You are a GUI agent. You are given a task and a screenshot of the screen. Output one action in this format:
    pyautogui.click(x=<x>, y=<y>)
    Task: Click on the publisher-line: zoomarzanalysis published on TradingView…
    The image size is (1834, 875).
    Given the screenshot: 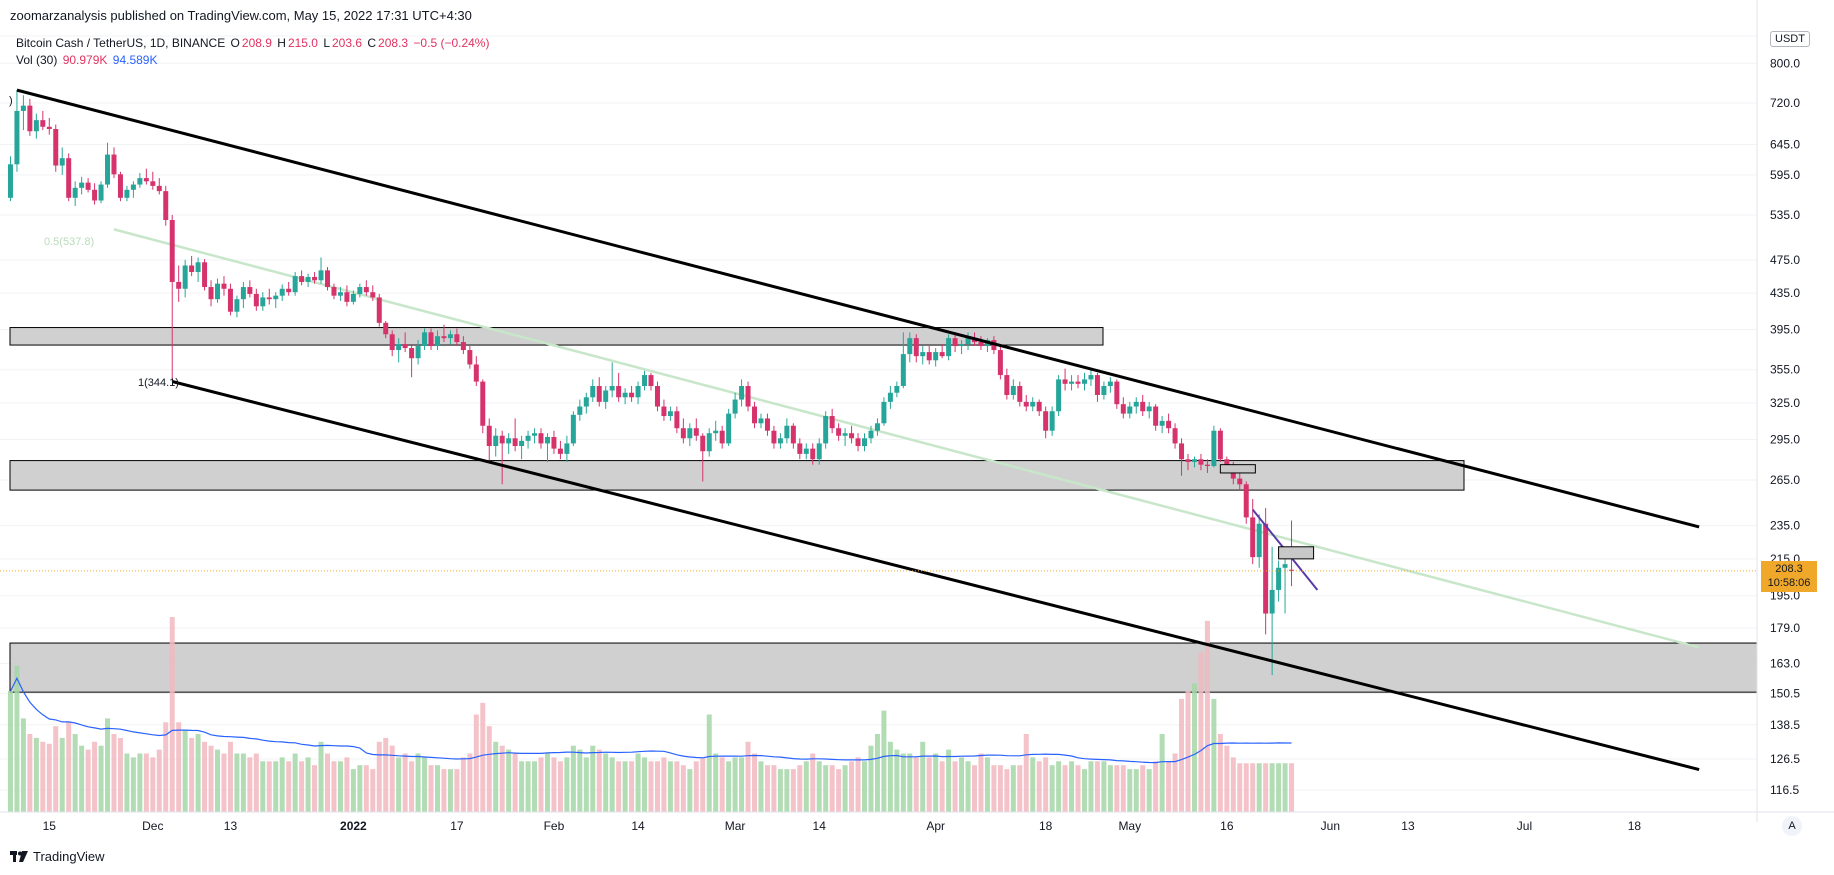 What is the action you would take?
    pyautogui.click(x=241, y=15)
    